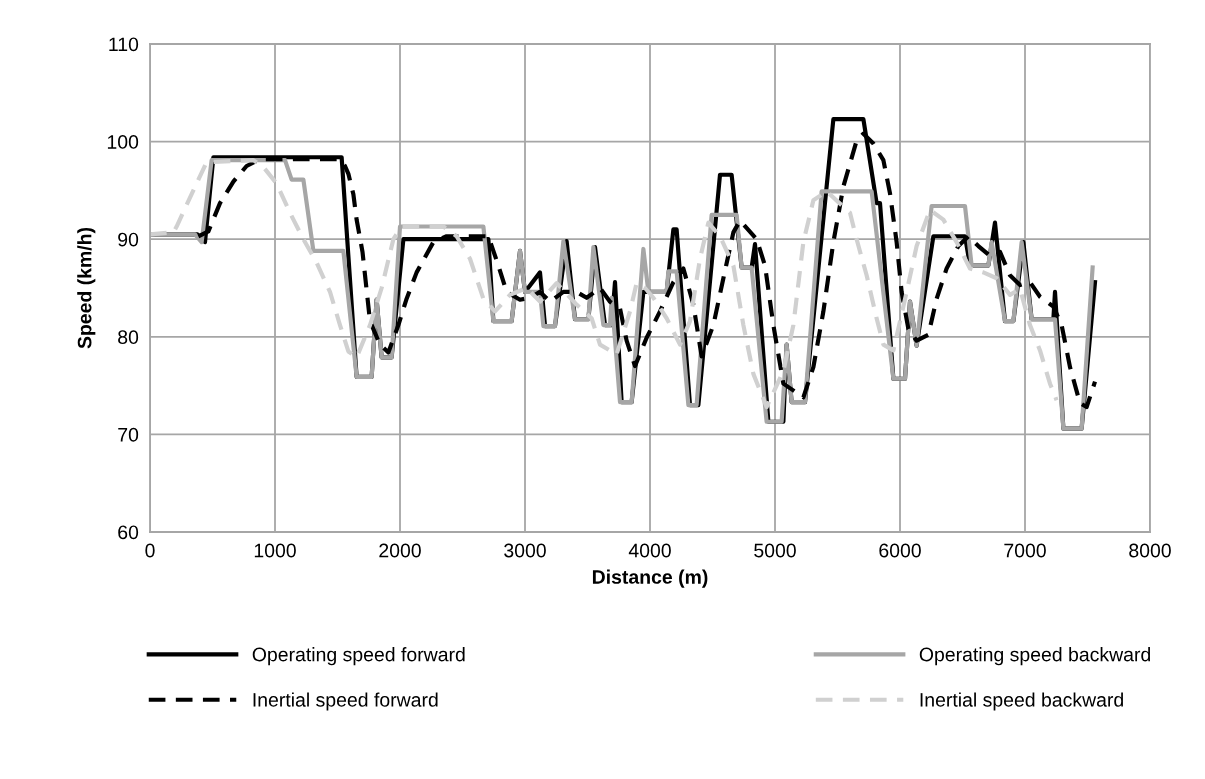  Describe the element at coordinates (525, 550) in the screenshot. I see `x-tick-label: 3000` at that location.